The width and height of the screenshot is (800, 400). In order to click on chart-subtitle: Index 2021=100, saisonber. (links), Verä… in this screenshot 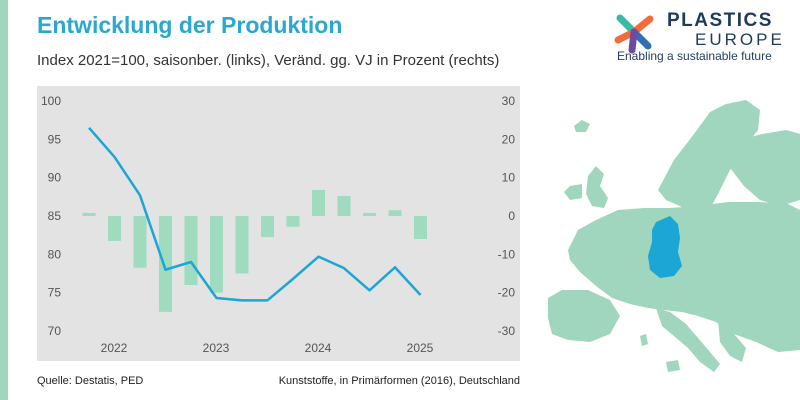, I will do `click(268, 60)`.